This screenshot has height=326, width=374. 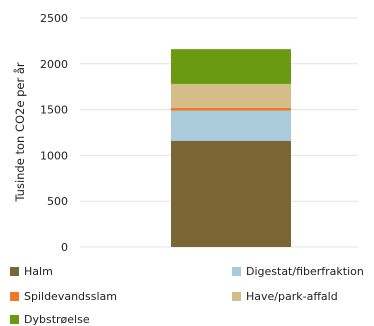 I want to click on legend-item: Halm, so click(x=31, y=271).